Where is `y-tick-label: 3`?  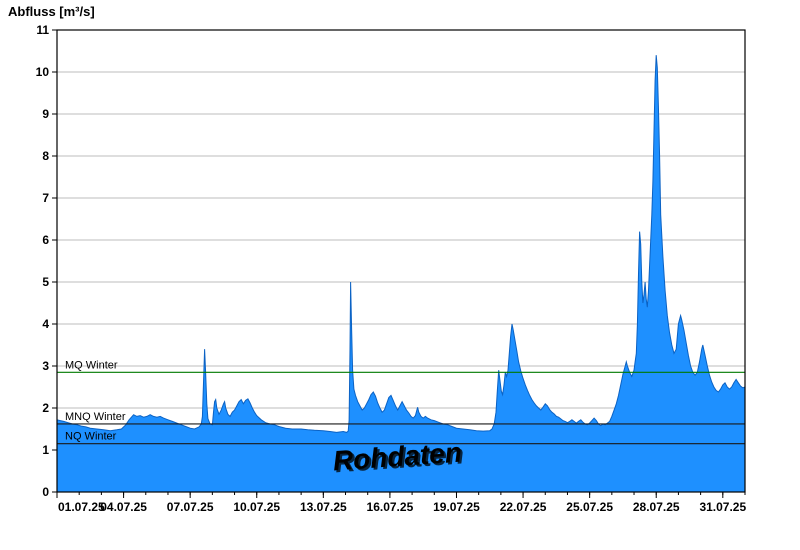 y-tick-label: 3 is located at coordinates (45, 366).